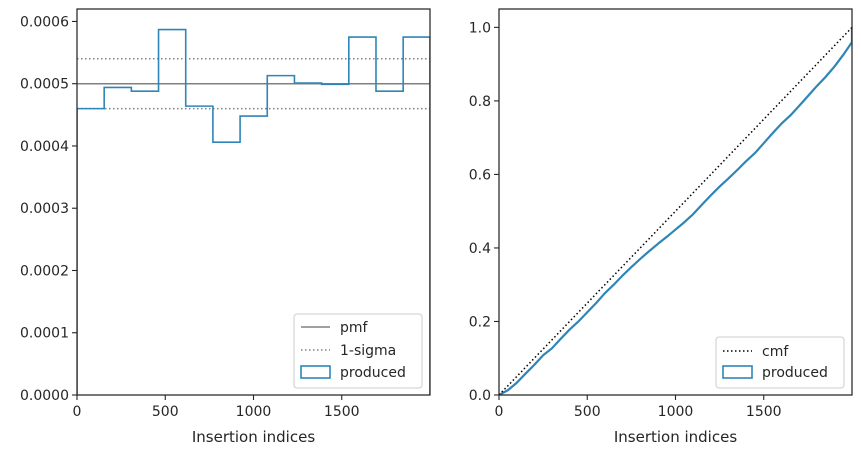 Image resolution: width=861 pixels, height=453 pixels. I want to click on y-tick-label: 0.2, so click(480, 322).